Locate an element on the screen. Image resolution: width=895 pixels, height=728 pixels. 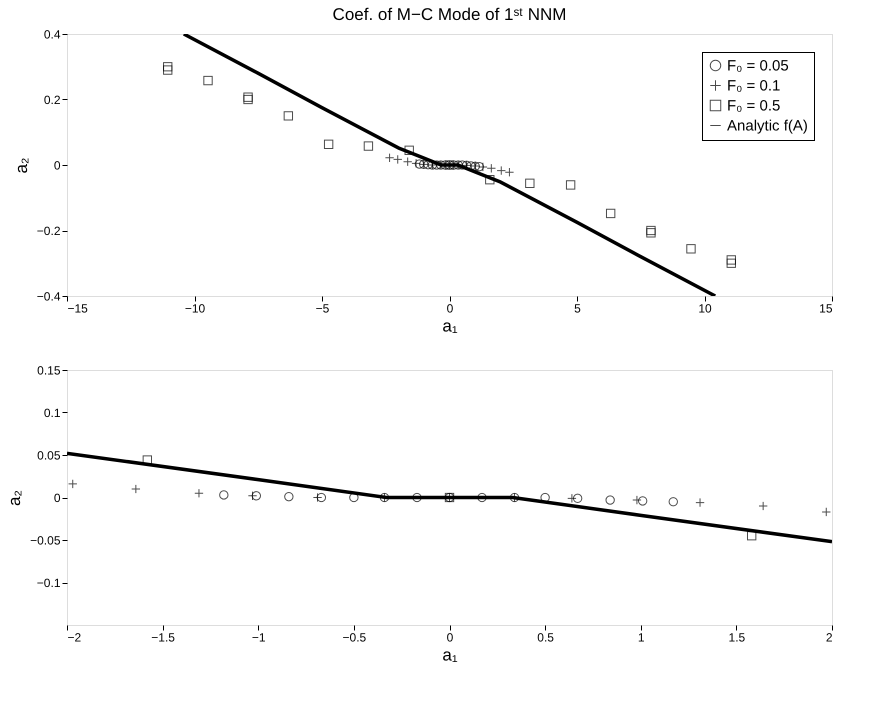
x-tick-label: 0.5 is located at coordinates (545, 637).